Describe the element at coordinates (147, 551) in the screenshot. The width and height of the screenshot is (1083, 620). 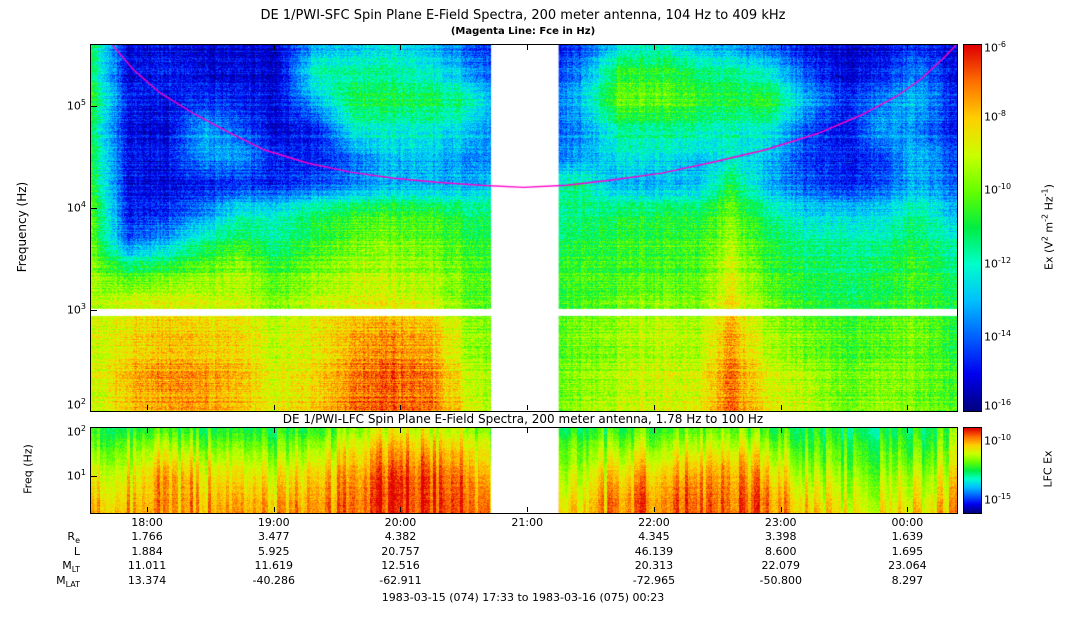
I see `ephemeris-value: 1.884` at that location.